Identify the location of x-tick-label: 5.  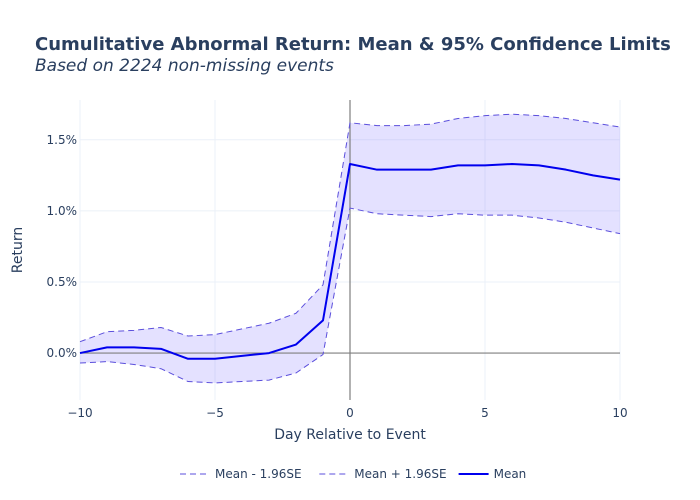
(485, 413).